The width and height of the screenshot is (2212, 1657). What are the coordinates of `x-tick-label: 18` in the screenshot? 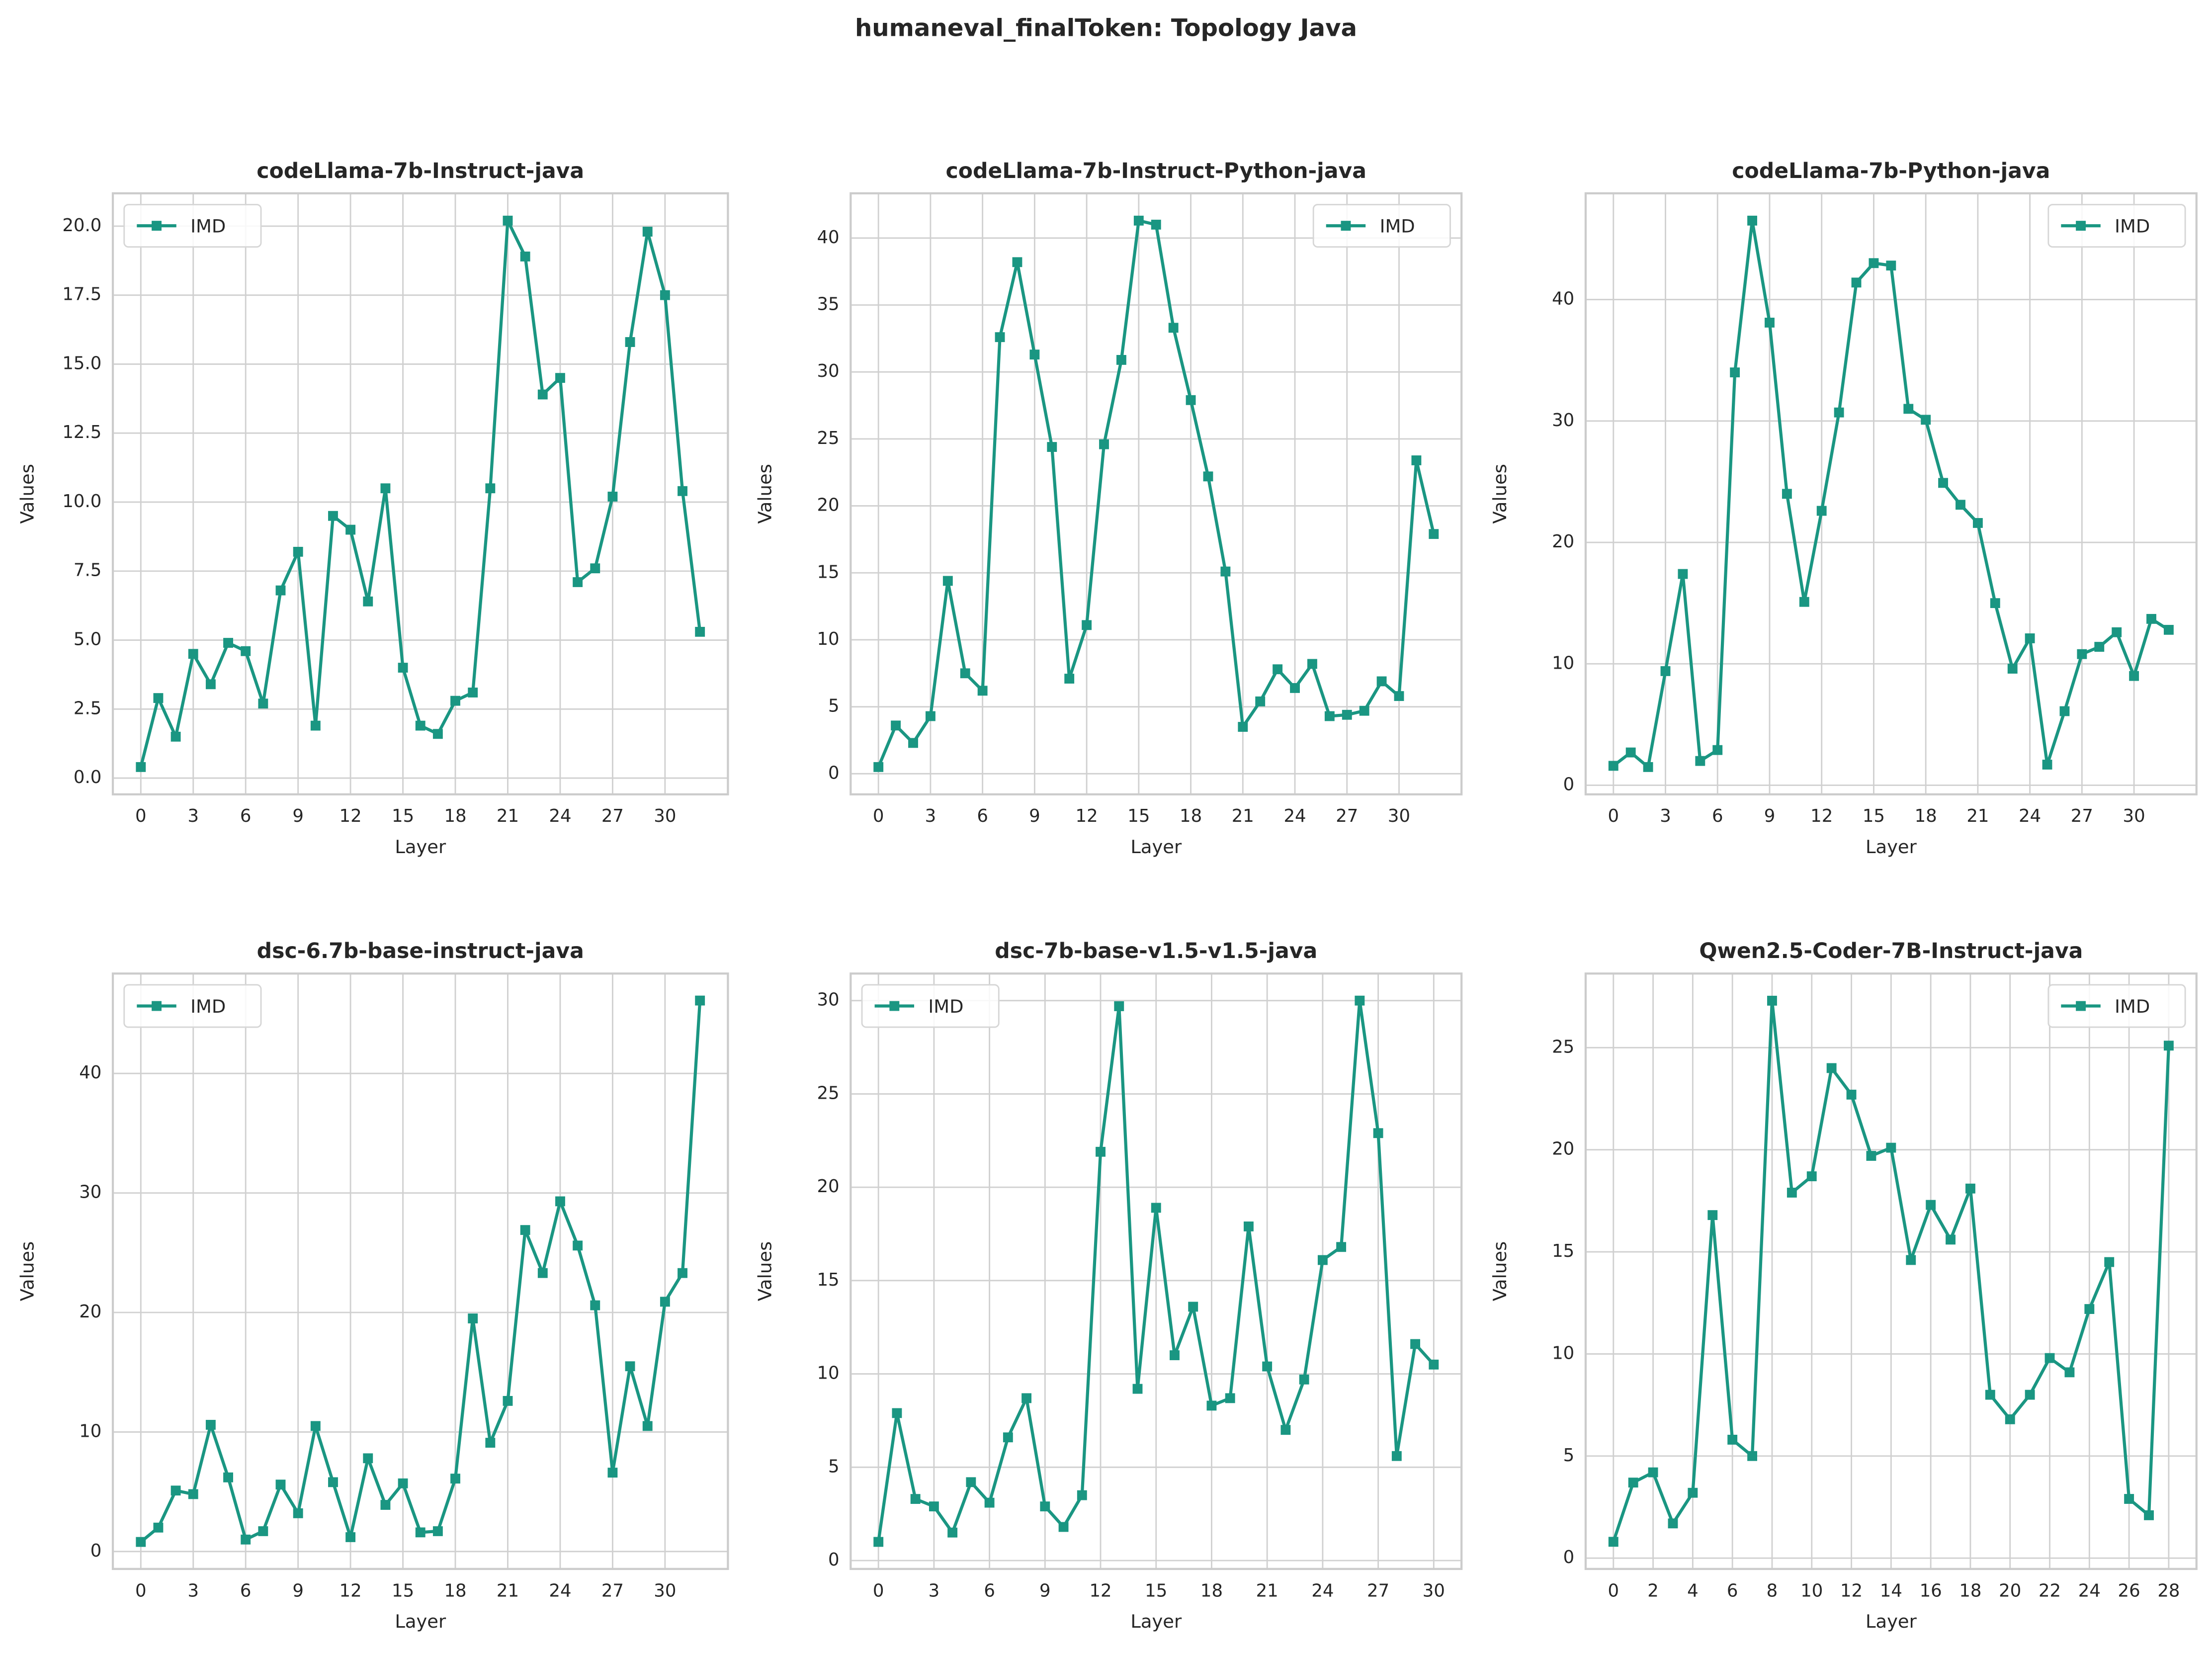 It's located at (1191, 816).